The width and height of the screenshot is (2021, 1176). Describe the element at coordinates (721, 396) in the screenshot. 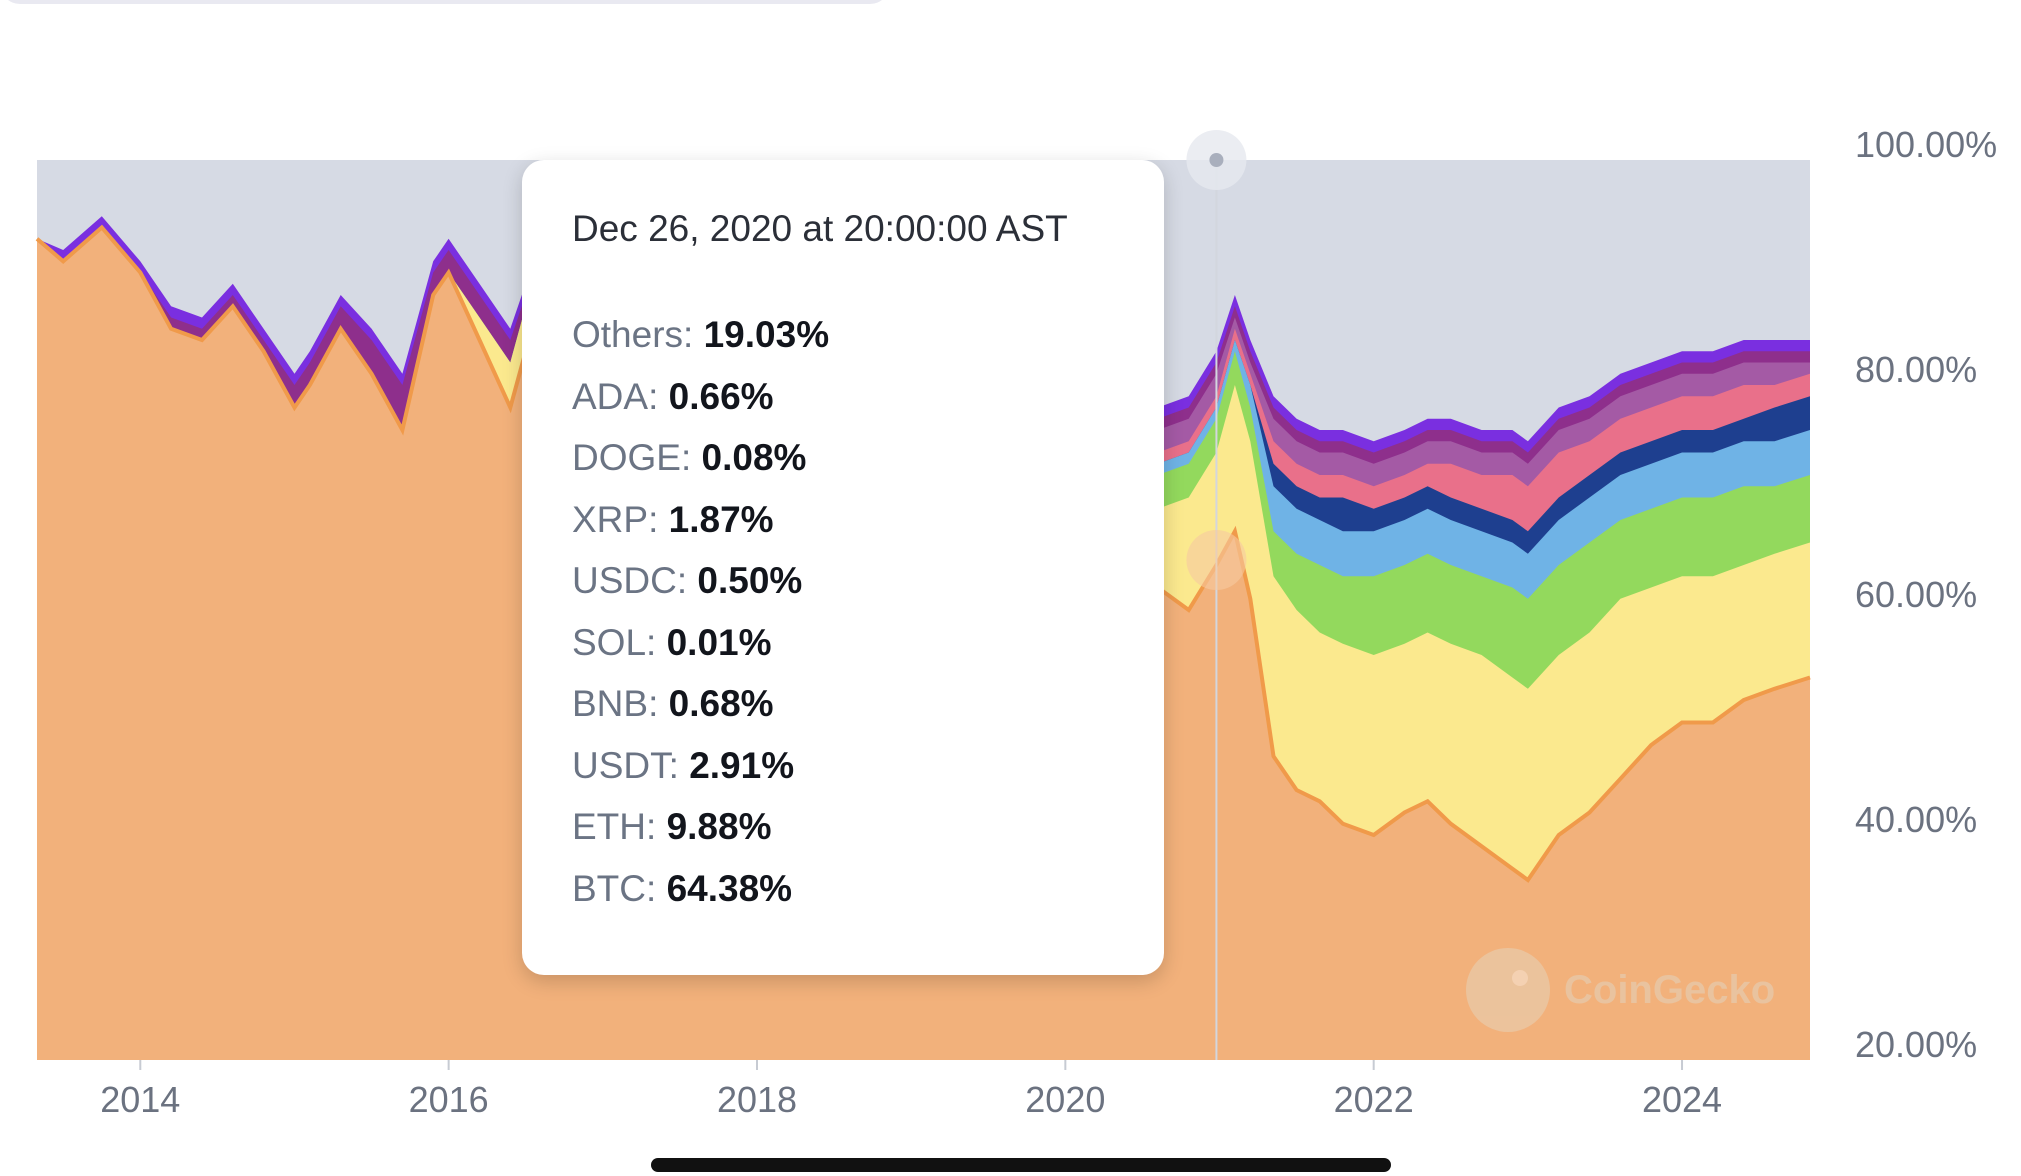

I see `tooltip-value: 0.66%` at that location.